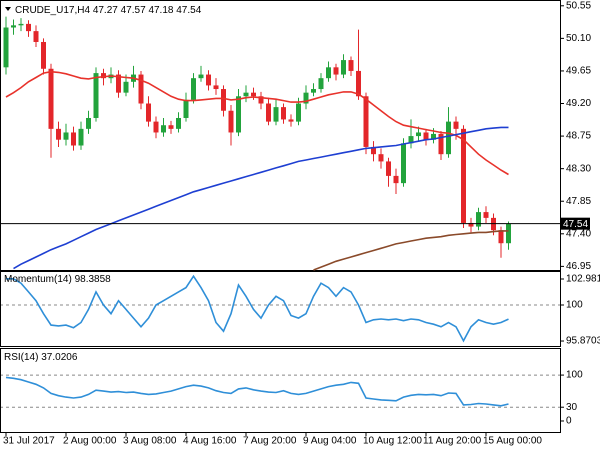 This screenshot has height=450, width=600. Describe the element at coordinates (578, 233) in the screenshot. I see `y-tick-label: 47.40` at that location.